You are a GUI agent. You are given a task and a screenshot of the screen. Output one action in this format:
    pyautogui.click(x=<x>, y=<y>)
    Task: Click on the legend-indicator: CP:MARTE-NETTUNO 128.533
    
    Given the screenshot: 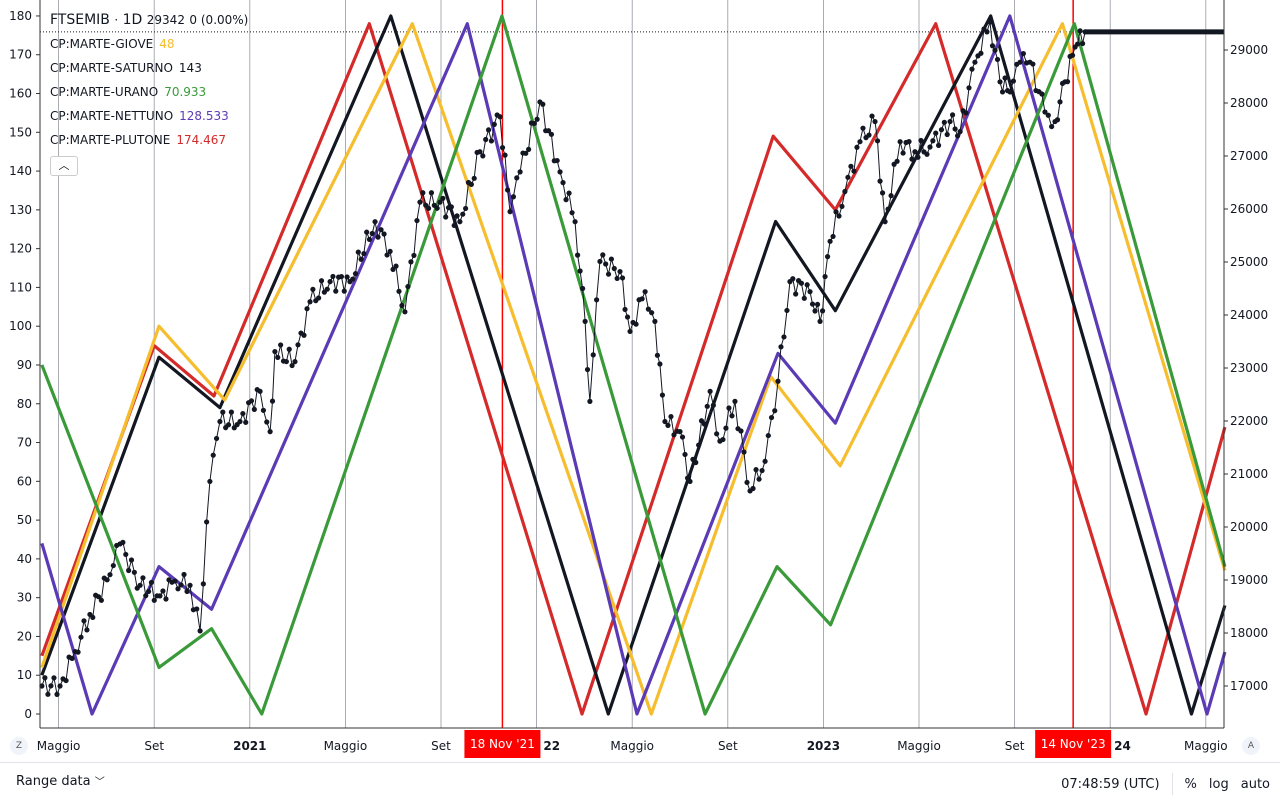 What is the action you would take?
    pyautogui.click(x=149, y=116)
    